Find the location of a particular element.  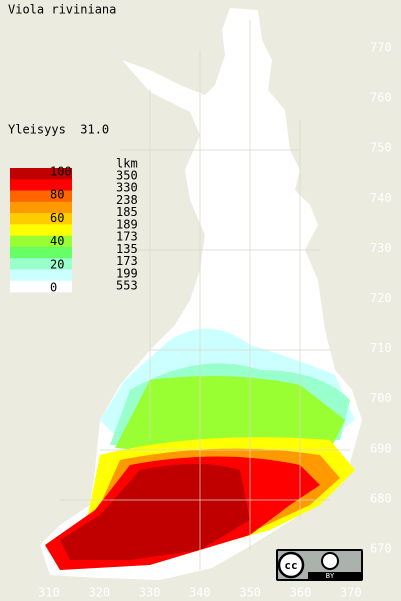

cc-circle is located at coordinates (291, 565).